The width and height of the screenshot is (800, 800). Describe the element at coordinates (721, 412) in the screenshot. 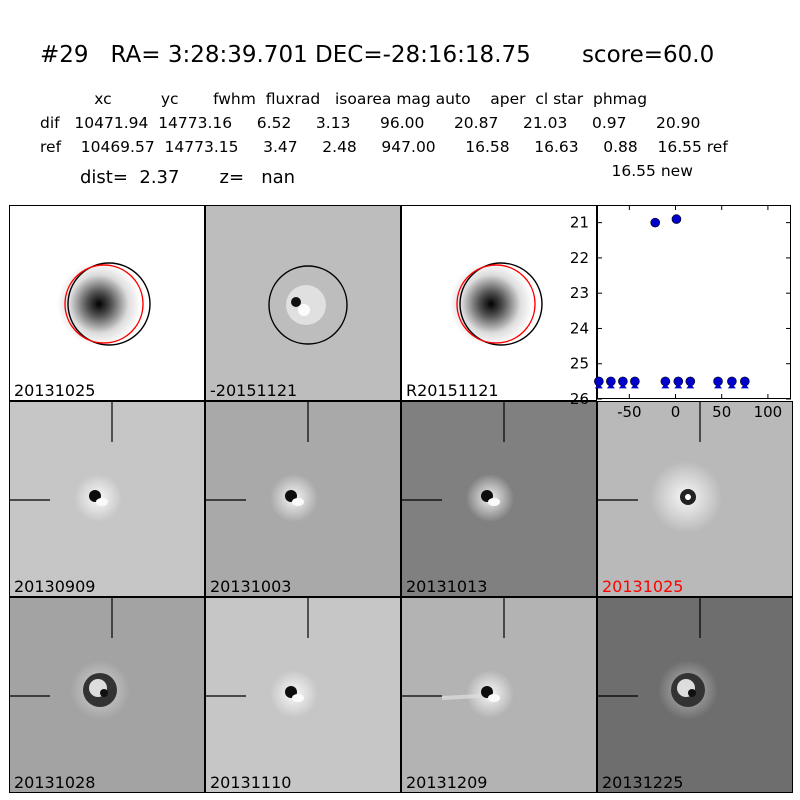

I see `x-tick-label: 50` at that location.